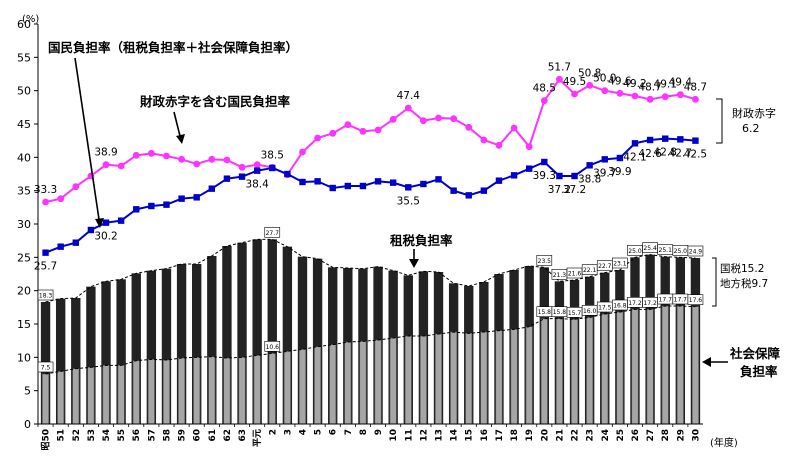  What do you see at coordinates (92, 435) in the screenshot?
I see `x-tick-label: 53` at bounding box center [92, 435].